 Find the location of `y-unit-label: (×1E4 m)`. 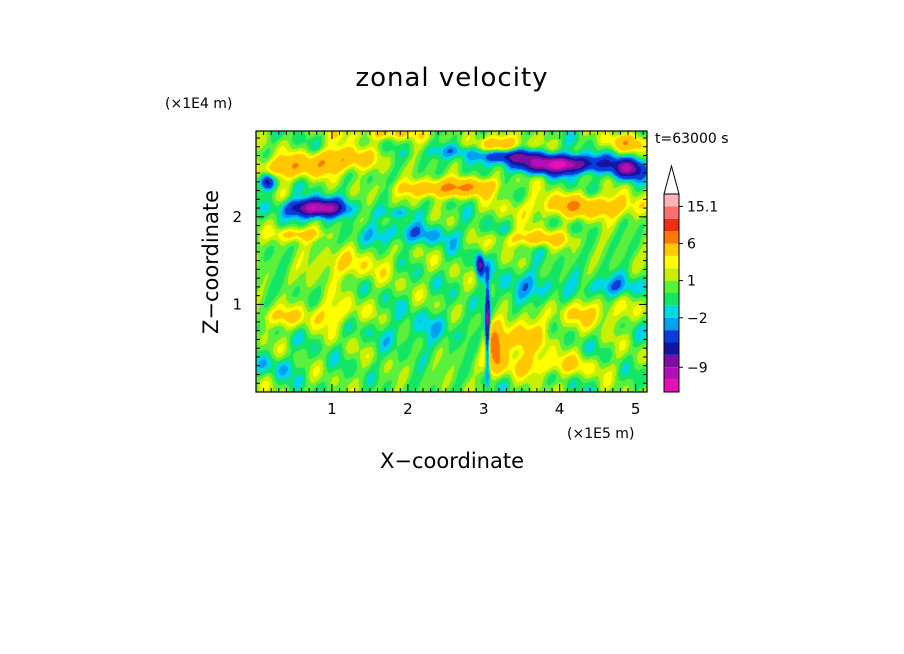

y-unit-label: (×1E4 m) is located at coordinates (198, 104).